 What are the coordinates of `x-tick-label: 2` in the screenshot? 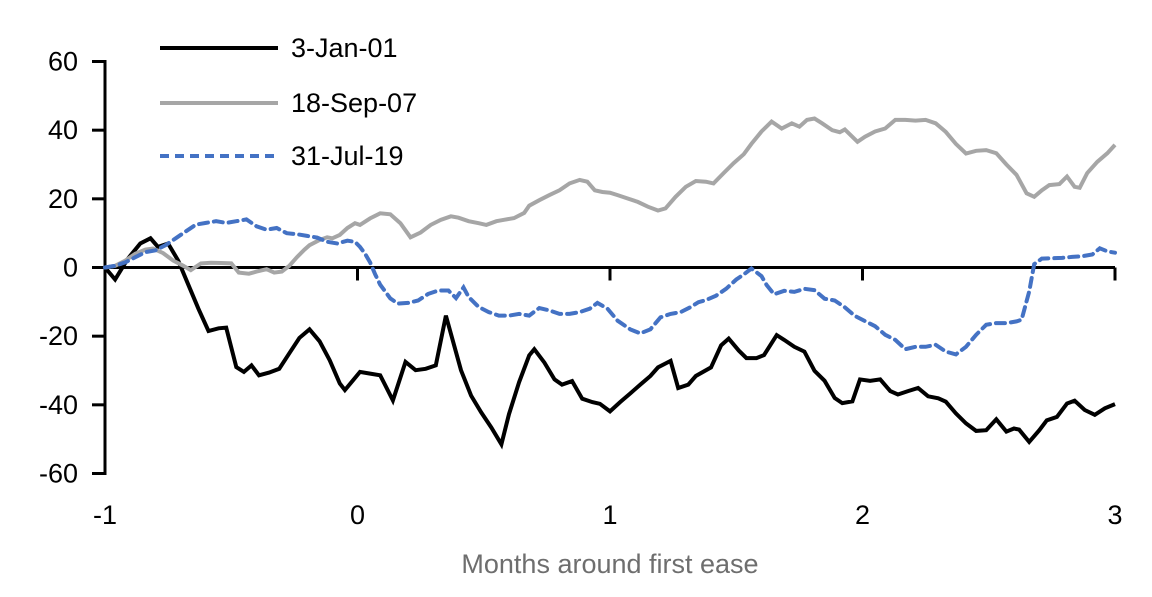 It's located at (862, 515).